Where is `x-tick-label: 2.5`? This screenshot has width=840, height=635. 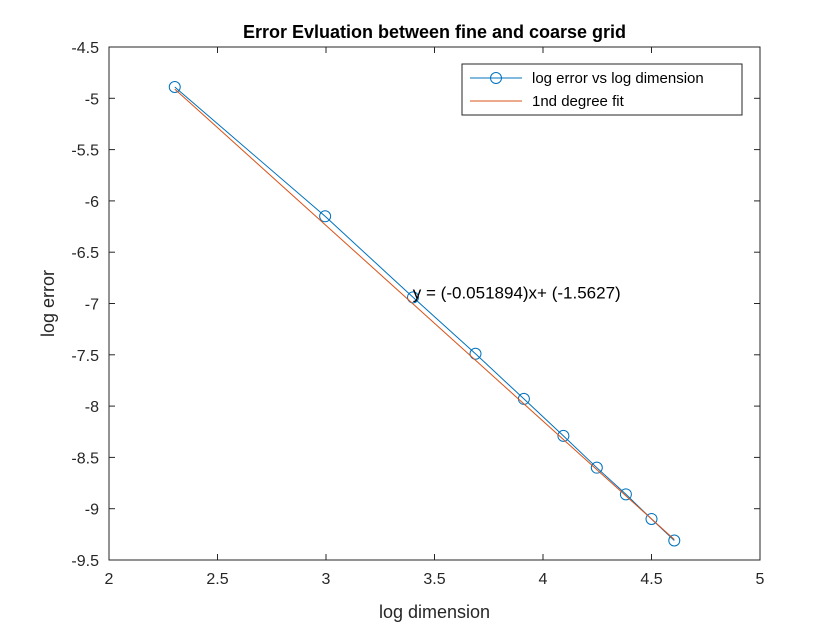
x-tick-label: 2.5 is located at coordinates (217, 579).